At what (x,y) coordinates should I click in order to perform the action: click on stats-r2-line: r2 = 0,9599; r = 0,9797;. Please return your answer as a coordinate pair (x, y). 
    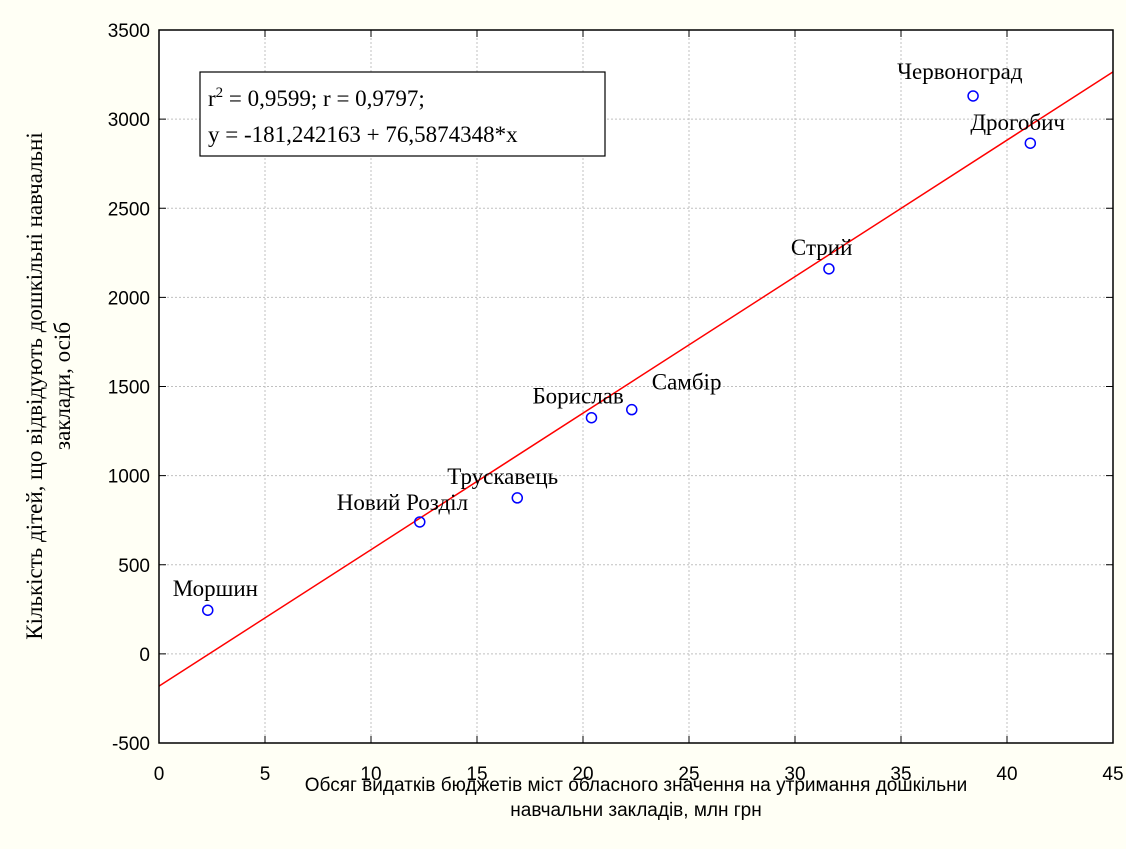
    Looking at the image, I should click on (316, 98).